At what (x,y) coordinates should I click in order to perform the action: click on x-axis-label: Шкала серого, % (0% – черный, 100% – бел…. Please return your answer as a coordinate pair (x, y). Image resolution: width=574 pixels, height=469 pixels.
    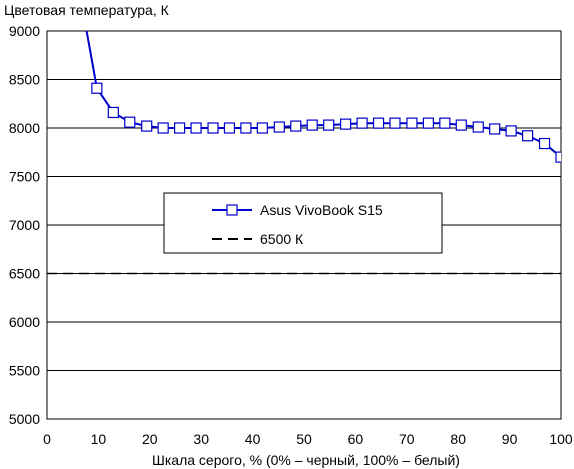
    Looking at the image, I should click on (306, 460).